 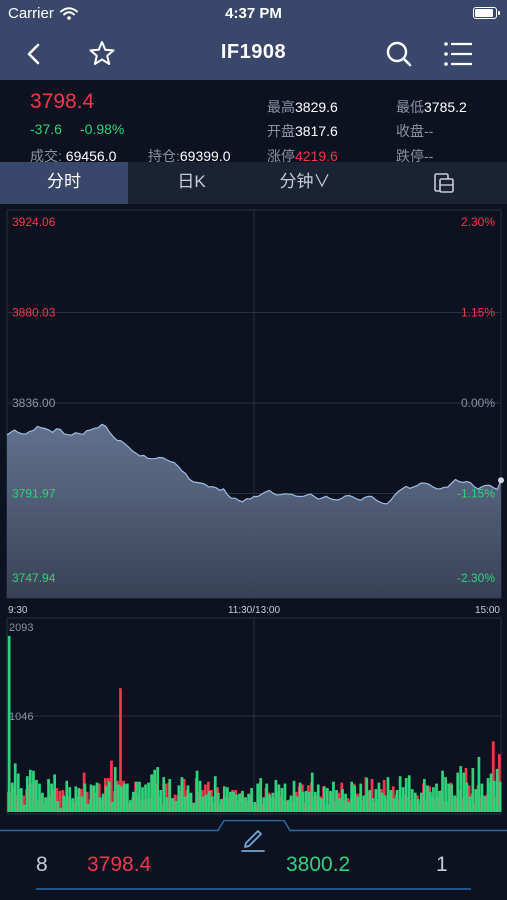 I want to click on high-stat: 最高3829.6, so click(x=302, y=107).